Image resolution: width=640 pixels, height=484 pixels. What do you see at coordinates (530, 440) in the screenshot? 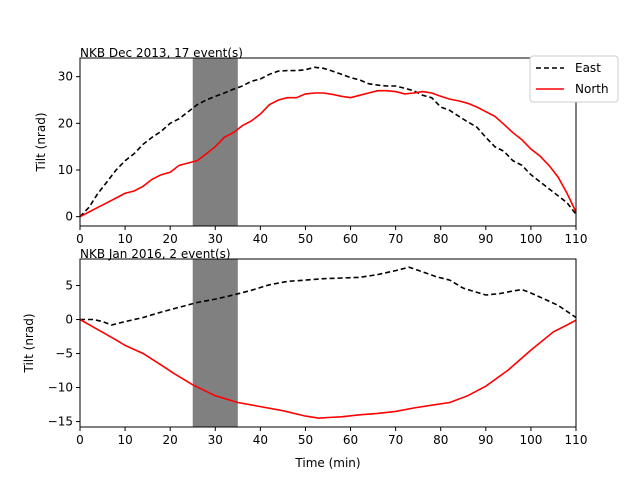
I see `bottom-x-tick-label: 100` at bounding box center [530, 440].